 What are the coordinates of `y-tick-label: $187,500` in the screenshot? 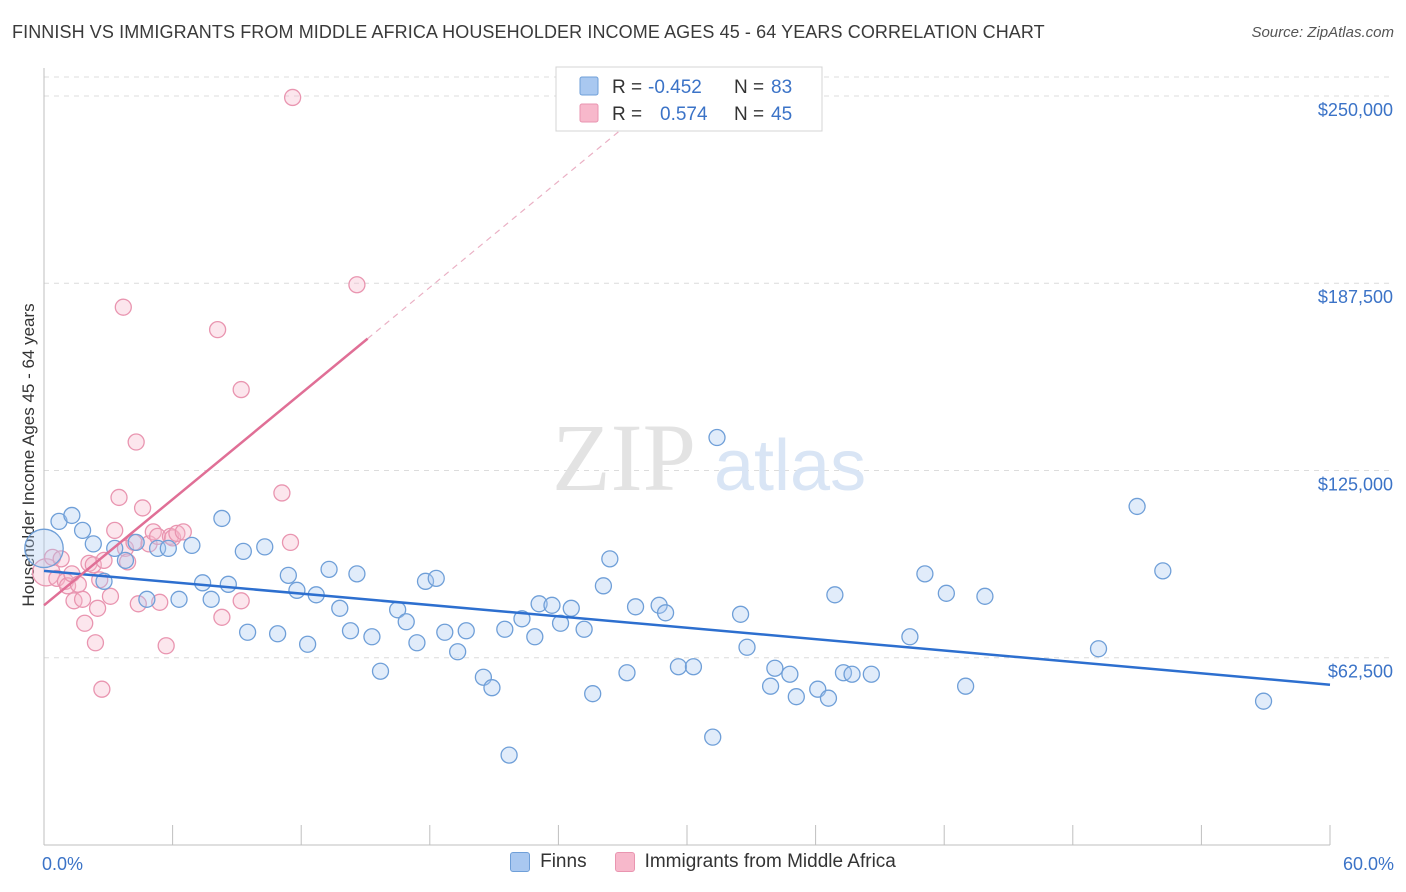 It's located at (1355, 297).